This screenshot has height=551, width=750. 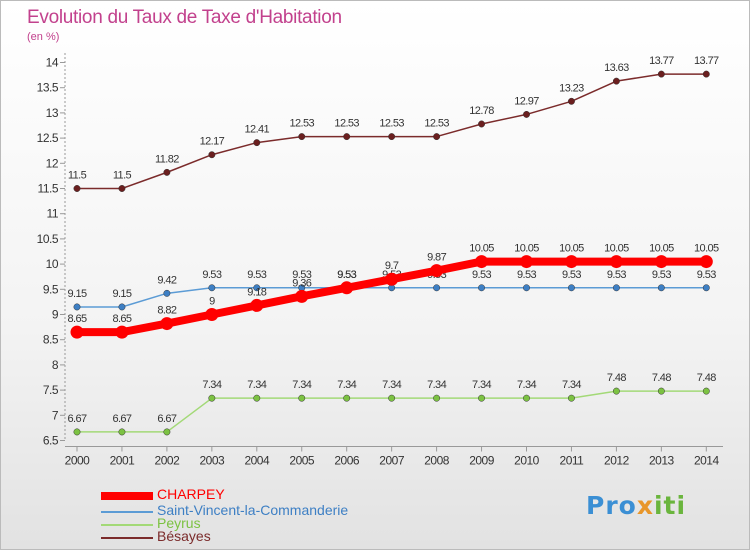 I want to click on data-label-charpey: 9.87, so click(x=436, y=258).